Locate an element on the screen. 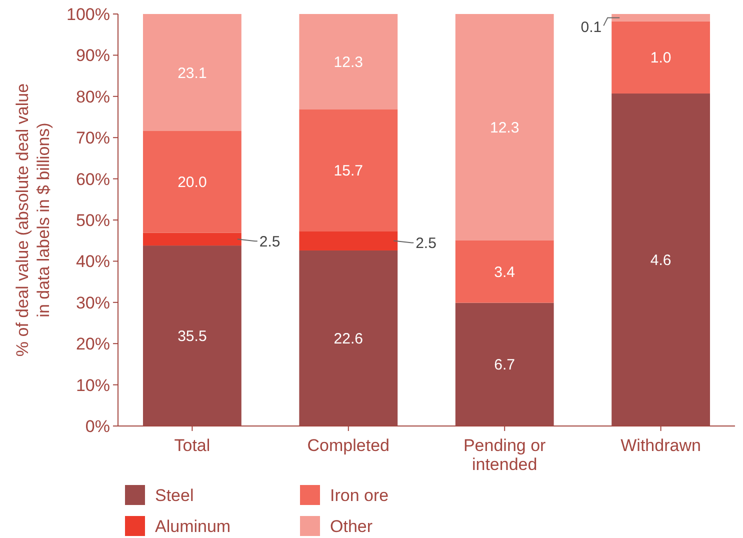 The width and height of the screenshot is (743, 538). y-tick-label: 40% is located at coordinates (93, 262).